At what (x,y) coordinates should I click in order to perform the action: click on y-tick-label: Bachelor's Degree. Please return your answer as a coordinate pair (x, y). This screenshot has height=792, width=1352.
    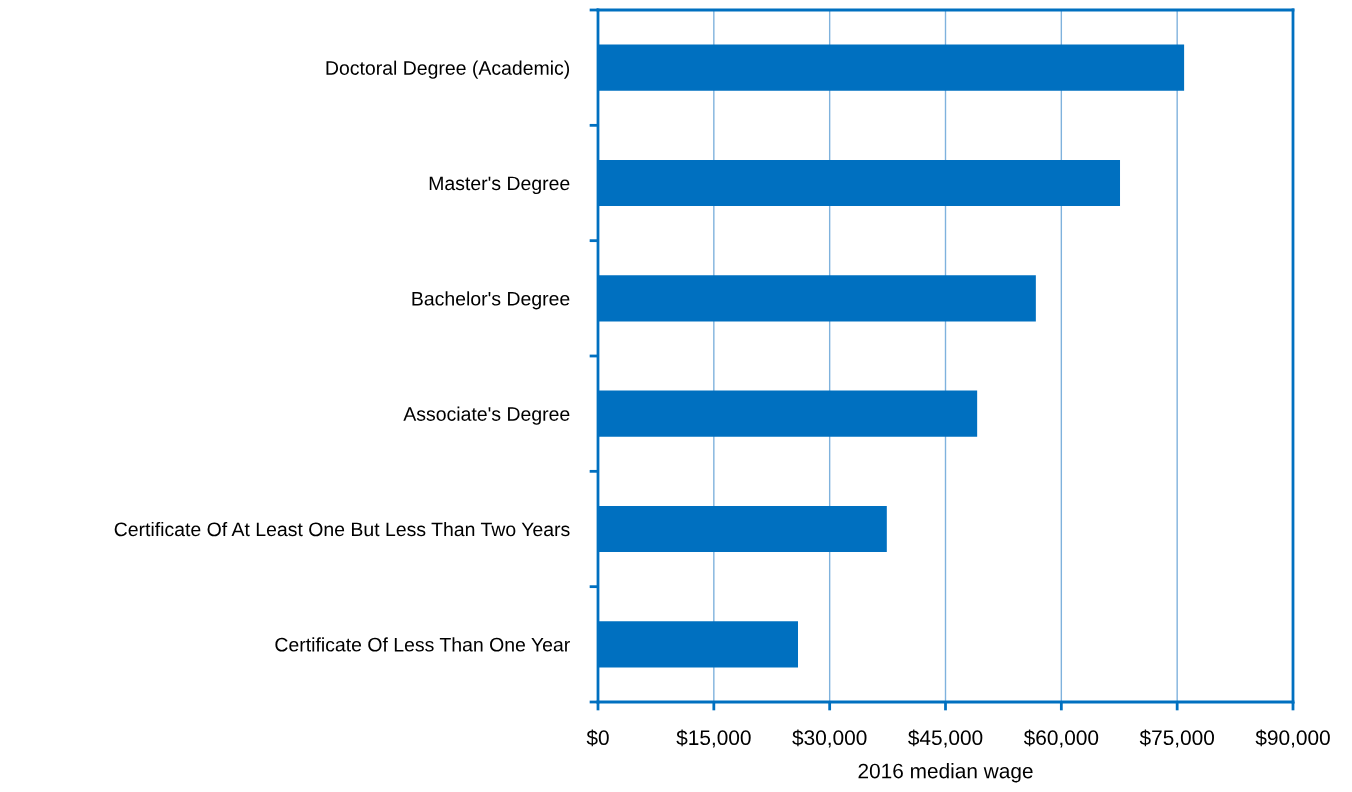
    Looking at the image, I should click on (491, 300).